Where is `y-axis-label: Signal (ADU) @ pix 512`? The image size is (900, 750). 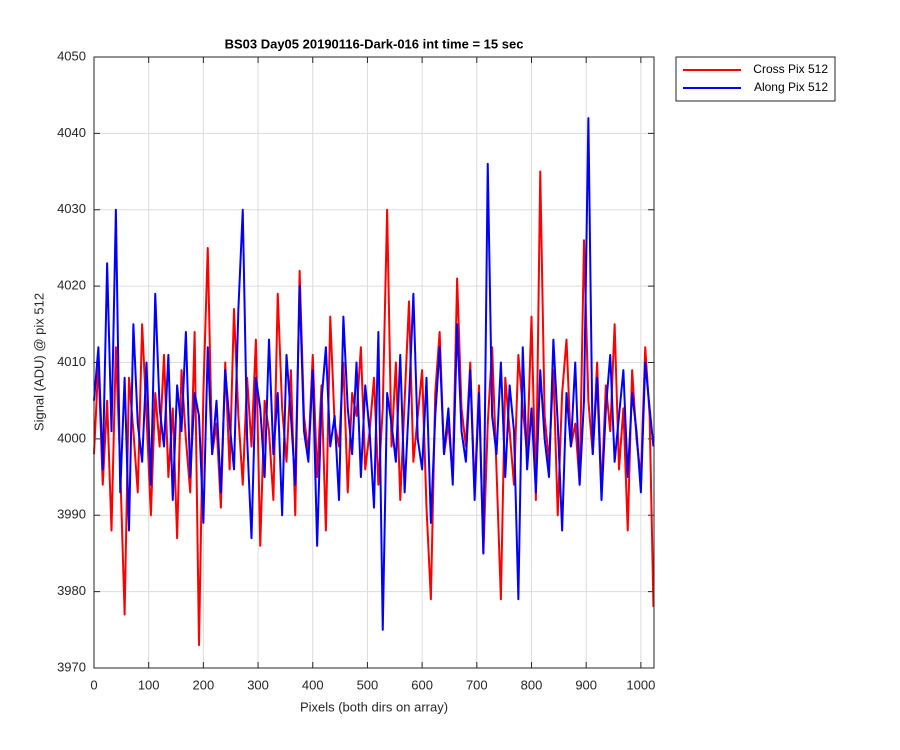 y-axis-label: Signal (ADU) @ pix 512 is located at coordinates (38, 362).